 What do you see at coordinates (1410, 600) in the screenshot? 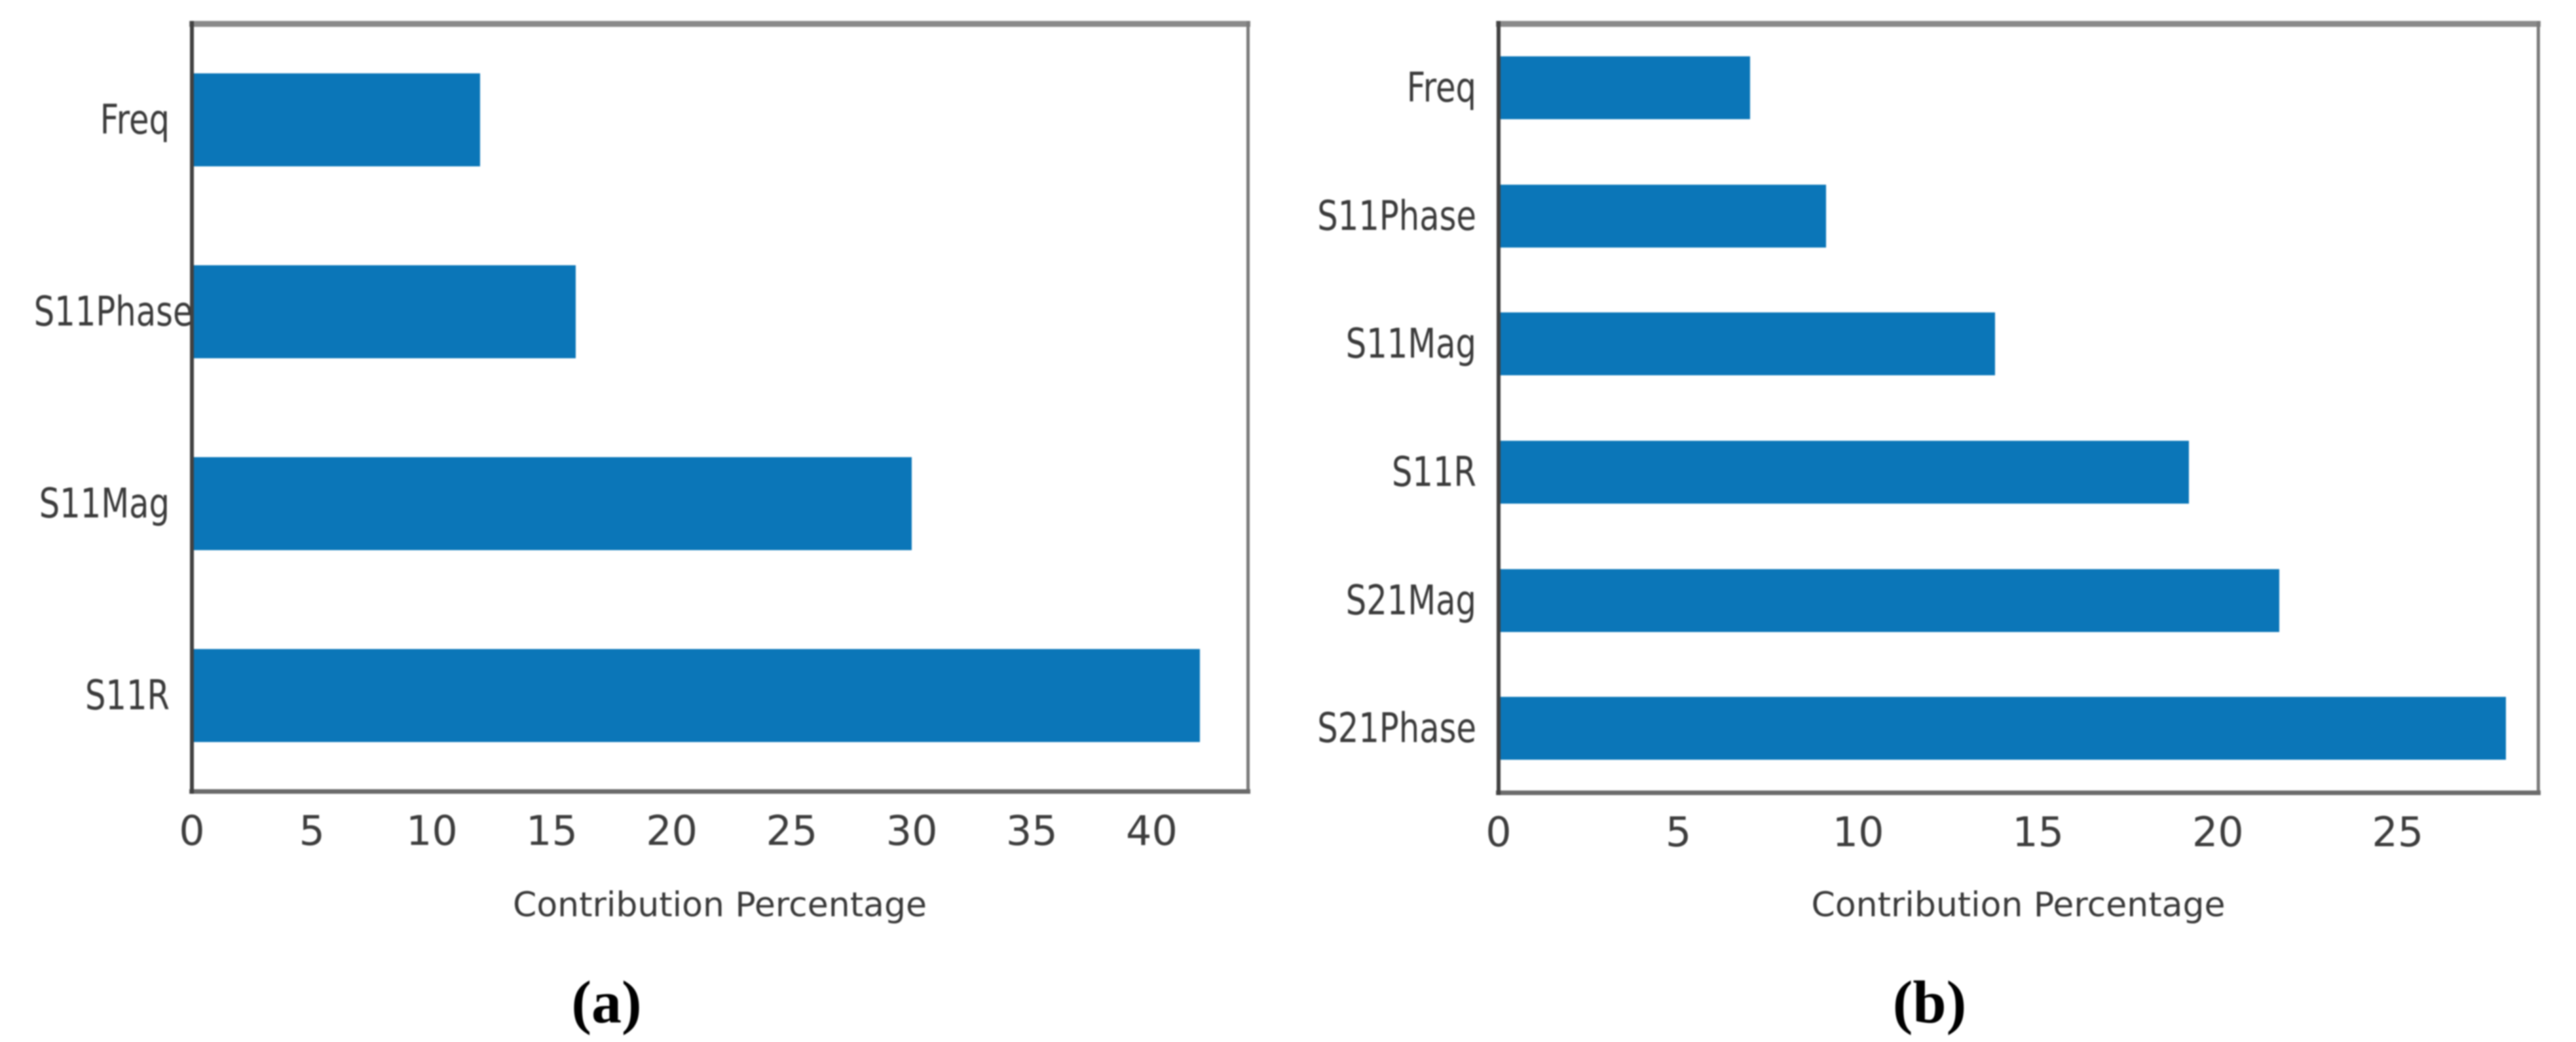
I see `category-label-s21mag: S21Mag` at bounding box center [1410, 600].